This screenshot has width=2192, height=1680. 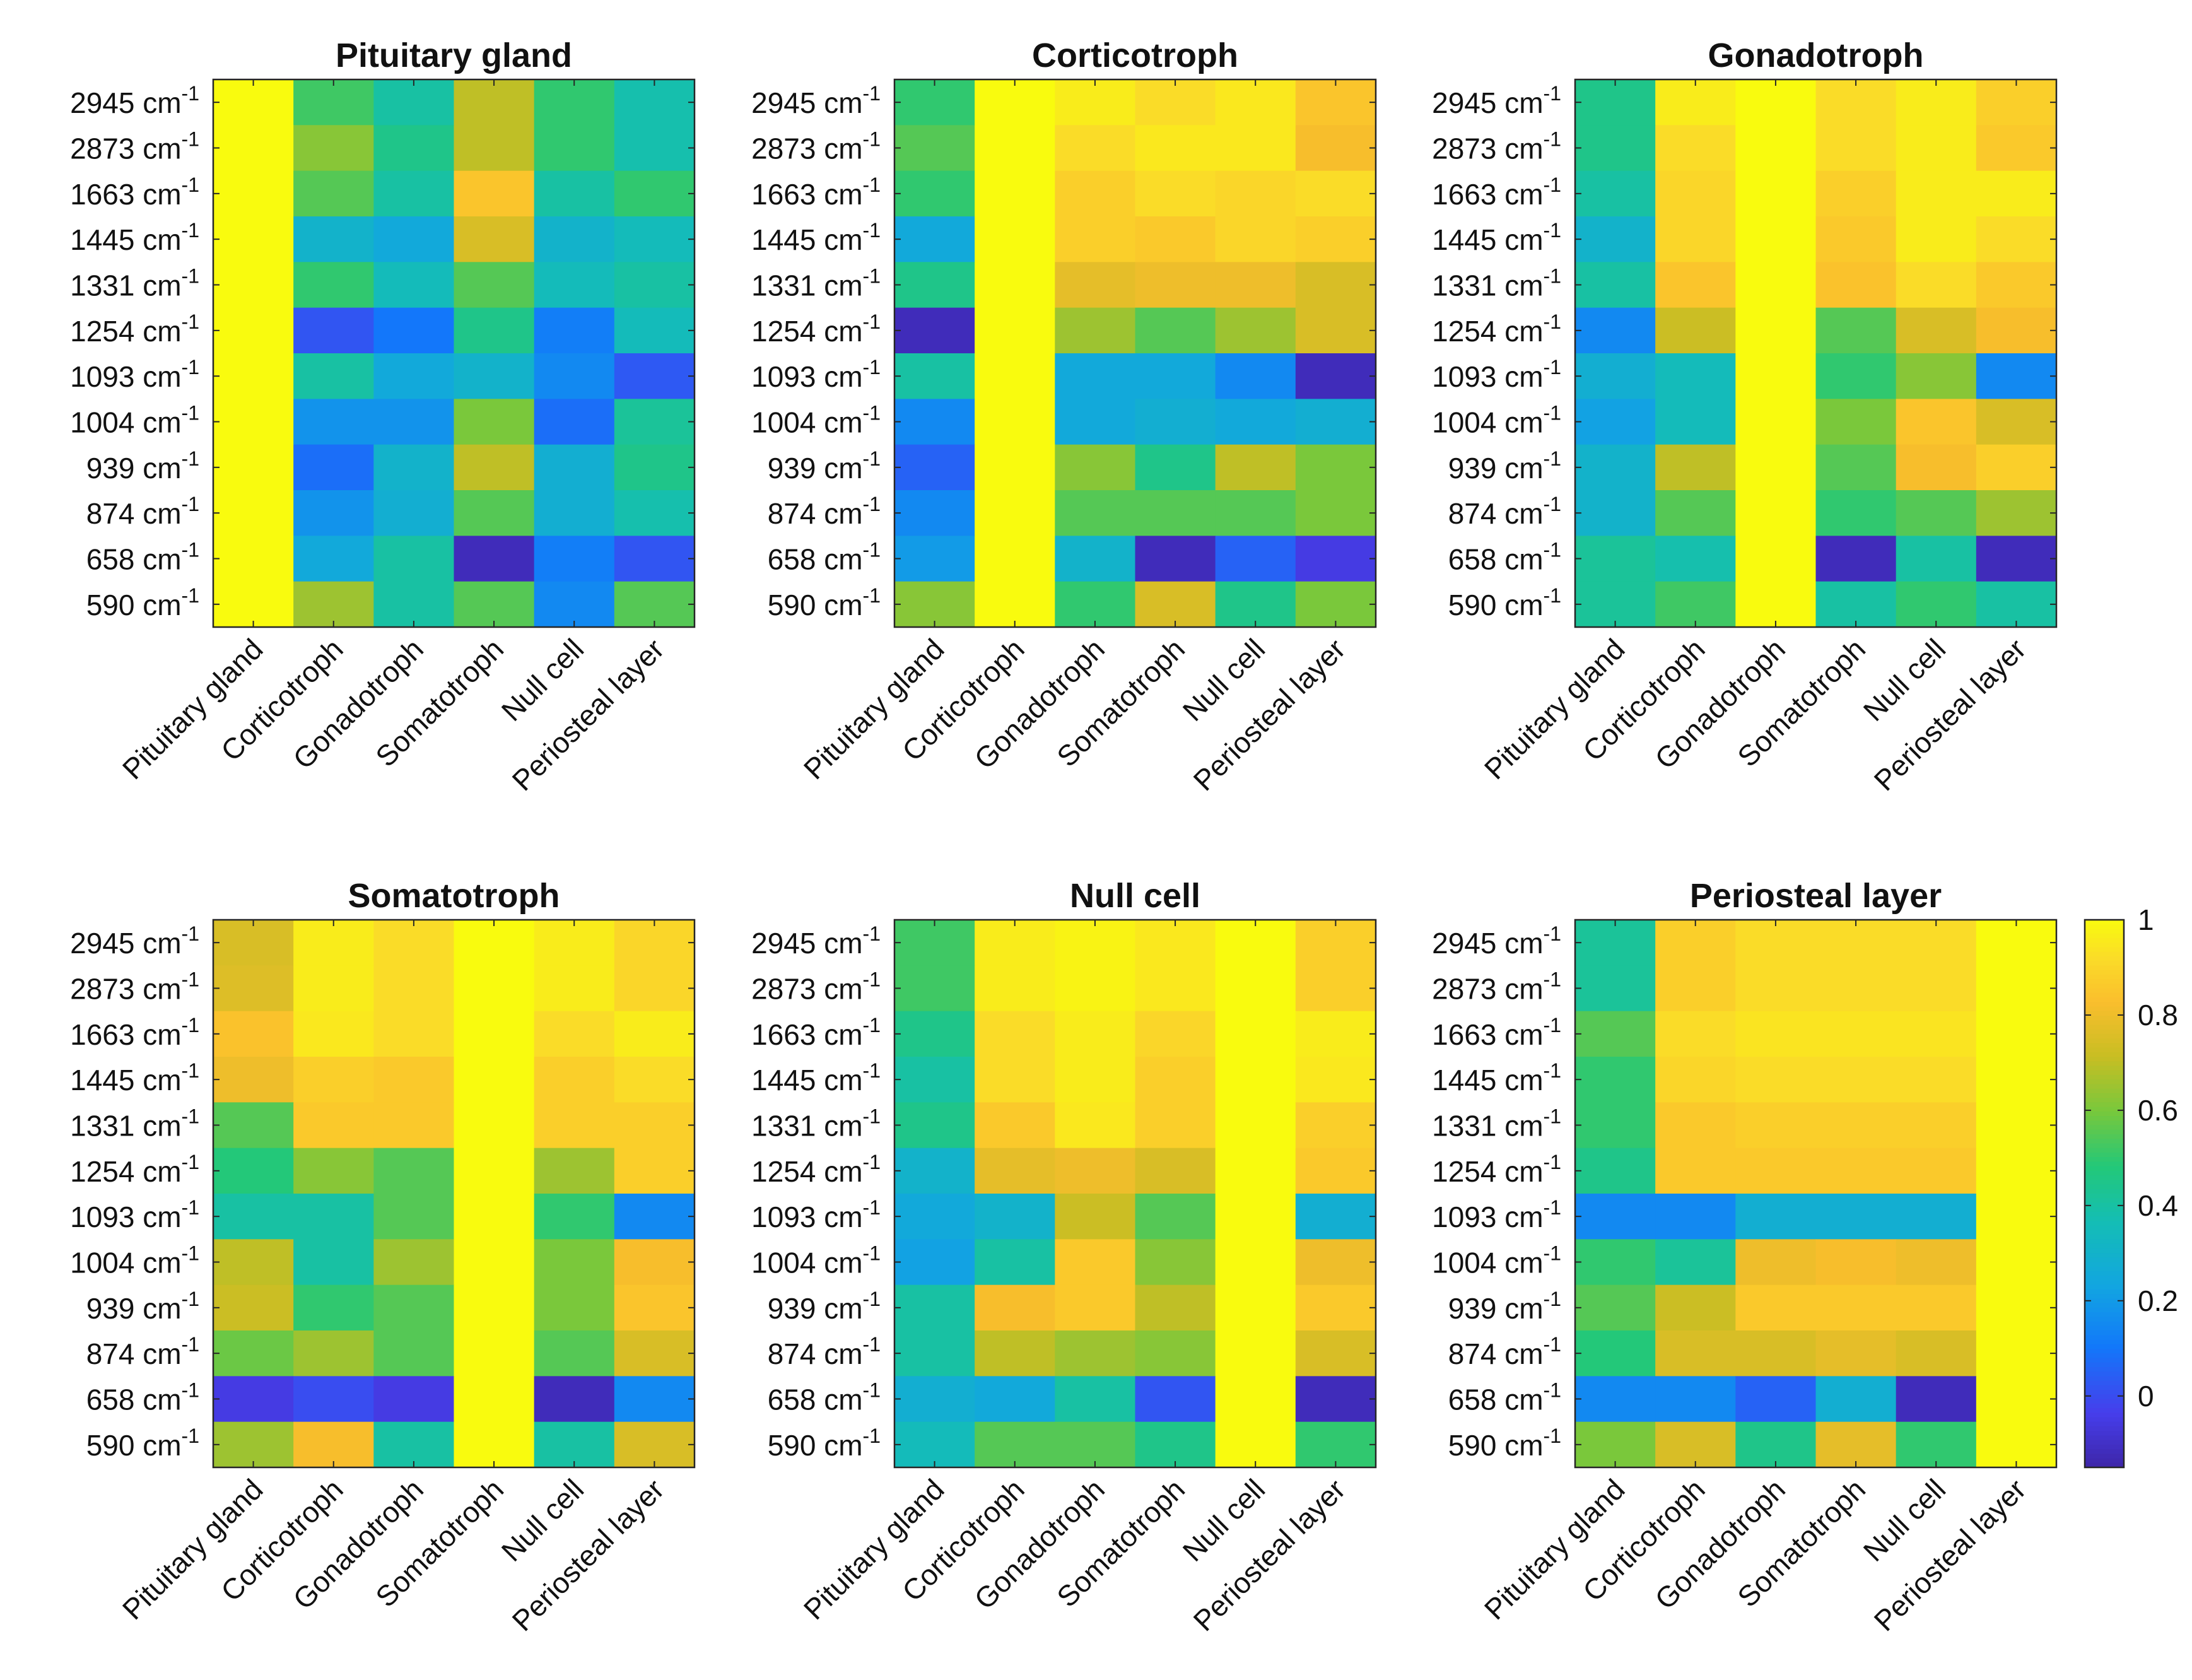 What do you see at coordinates (134, 1124) in the screenshot?
I see `y-tick-label: 1331 cm-1` at bounding box center [134, 1124].